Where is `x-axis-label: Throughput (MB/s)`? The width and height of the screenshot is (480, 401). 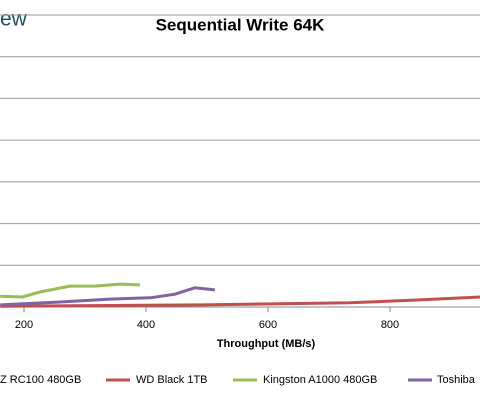 x-axis-label: Throughput (MB/s) is located at coordinates (266, 344).